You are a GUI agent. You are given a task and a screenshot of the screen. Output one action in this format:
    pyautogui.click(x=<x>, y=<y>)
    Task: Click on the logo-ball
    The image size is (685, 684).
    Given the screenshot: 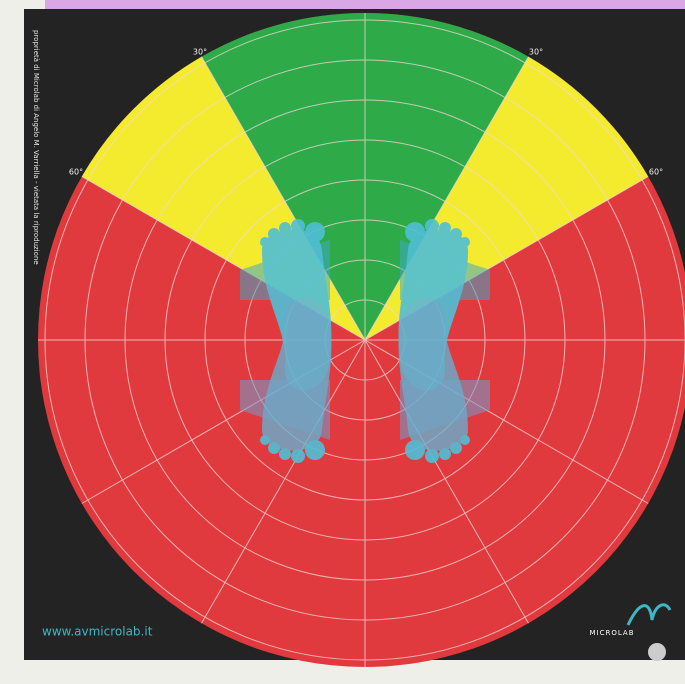 What is the action you would take?
    pyautogui.click(x=657, y=652)
    